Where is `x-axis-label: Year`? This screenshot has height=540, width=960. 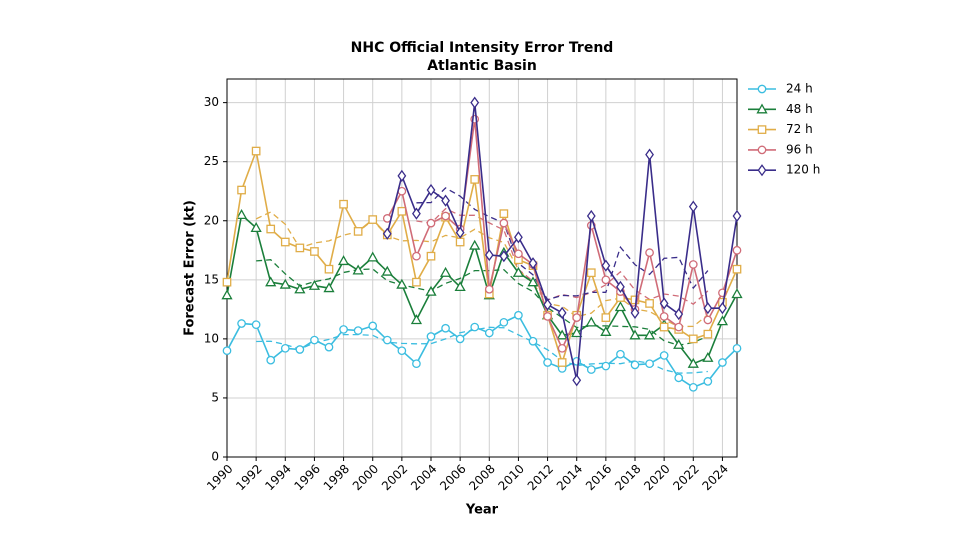 x-axis-label: Year is located at coordinates (482, 510).